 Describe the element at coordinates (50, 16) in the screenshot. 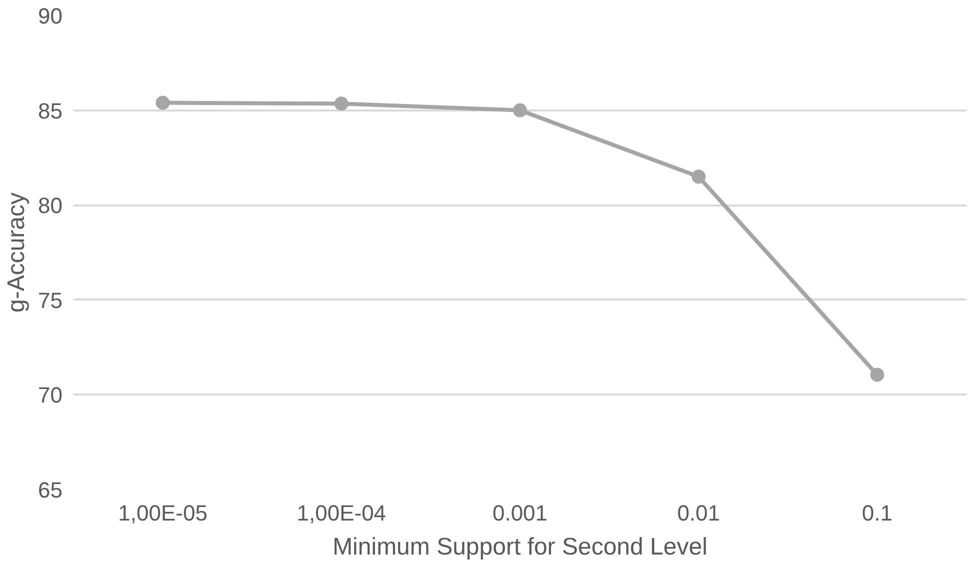

I see `y-tick-label: 90` at that location.